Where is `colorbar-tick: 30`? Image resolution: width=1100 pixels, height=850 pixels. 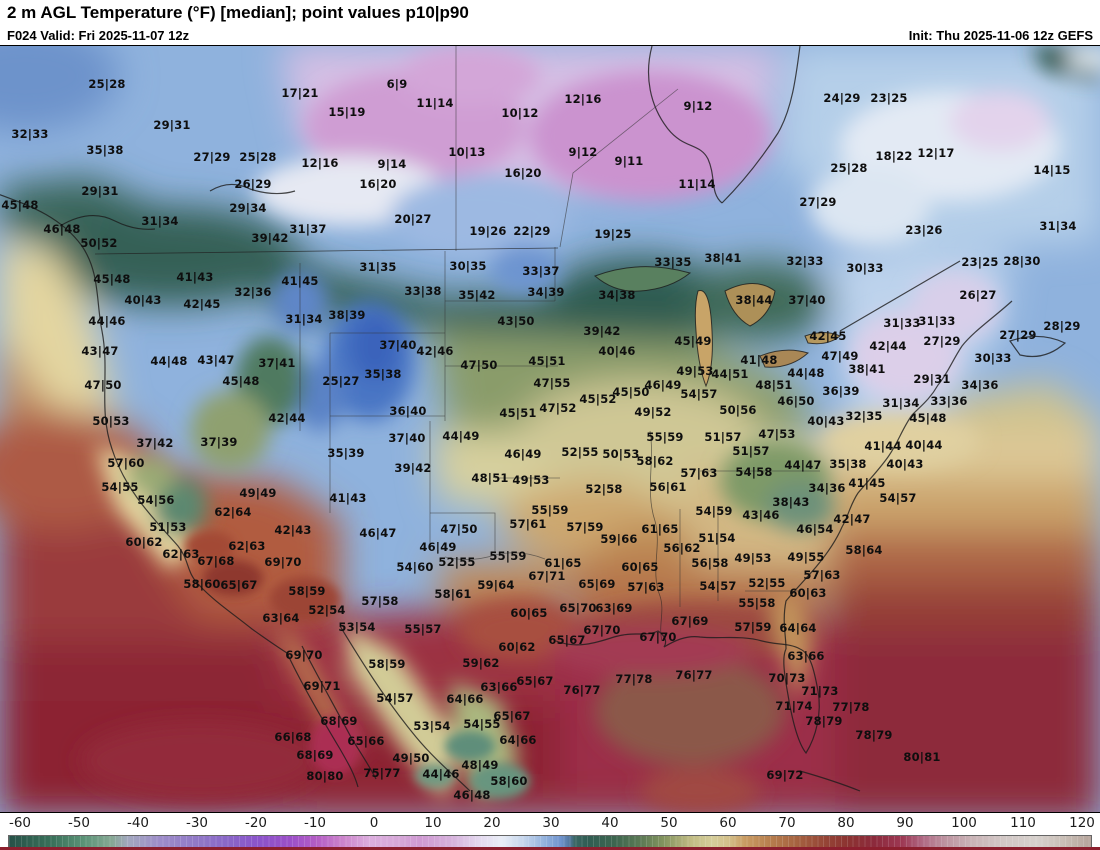 colorbar-tick: 30 is located at coordinates (551, 823).